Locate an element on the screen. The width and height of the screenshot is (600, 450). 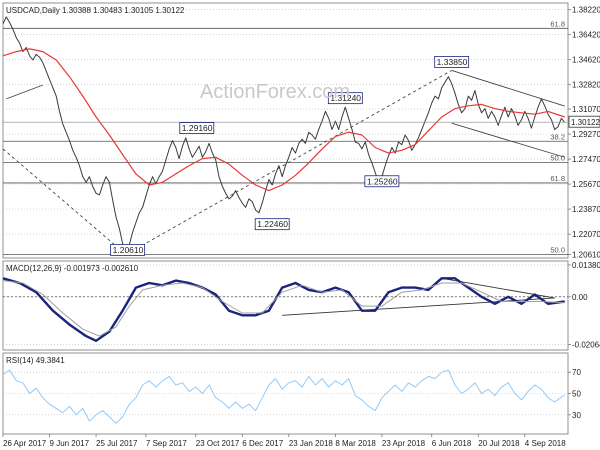
price-callout-label: 1.20610 is located at coordinates (128, 250).